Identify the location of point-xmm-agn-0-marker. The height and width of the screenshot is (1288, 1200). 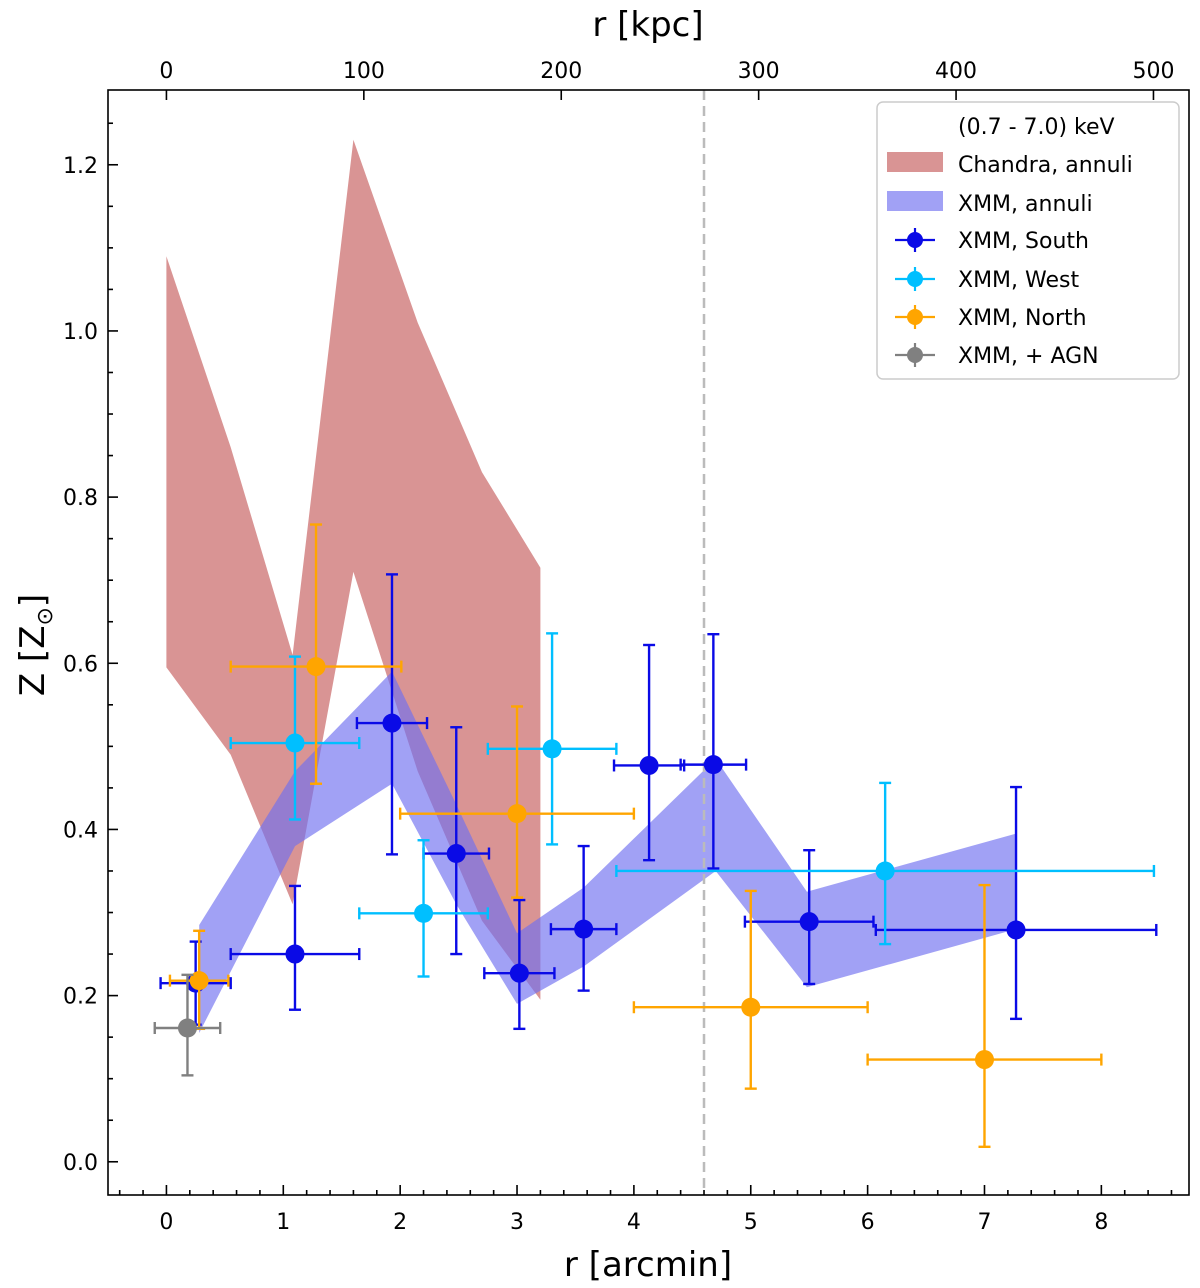
(187, 1028).